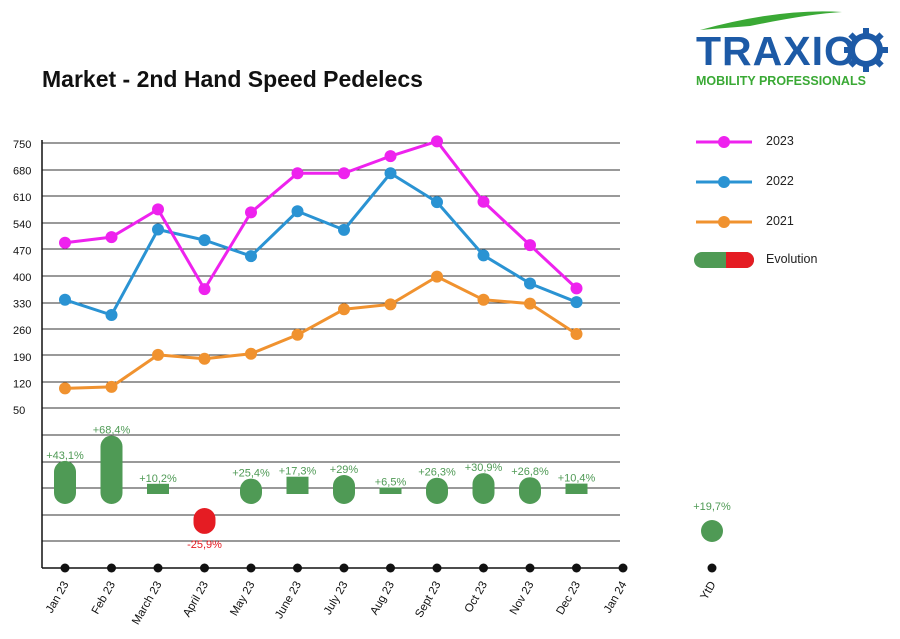 This screenshot has width=900, height=639. What do you see at coordinates (724, 222) in the screenshot?
I see `legend-swatch-2021` at bounding box center [724, 222].